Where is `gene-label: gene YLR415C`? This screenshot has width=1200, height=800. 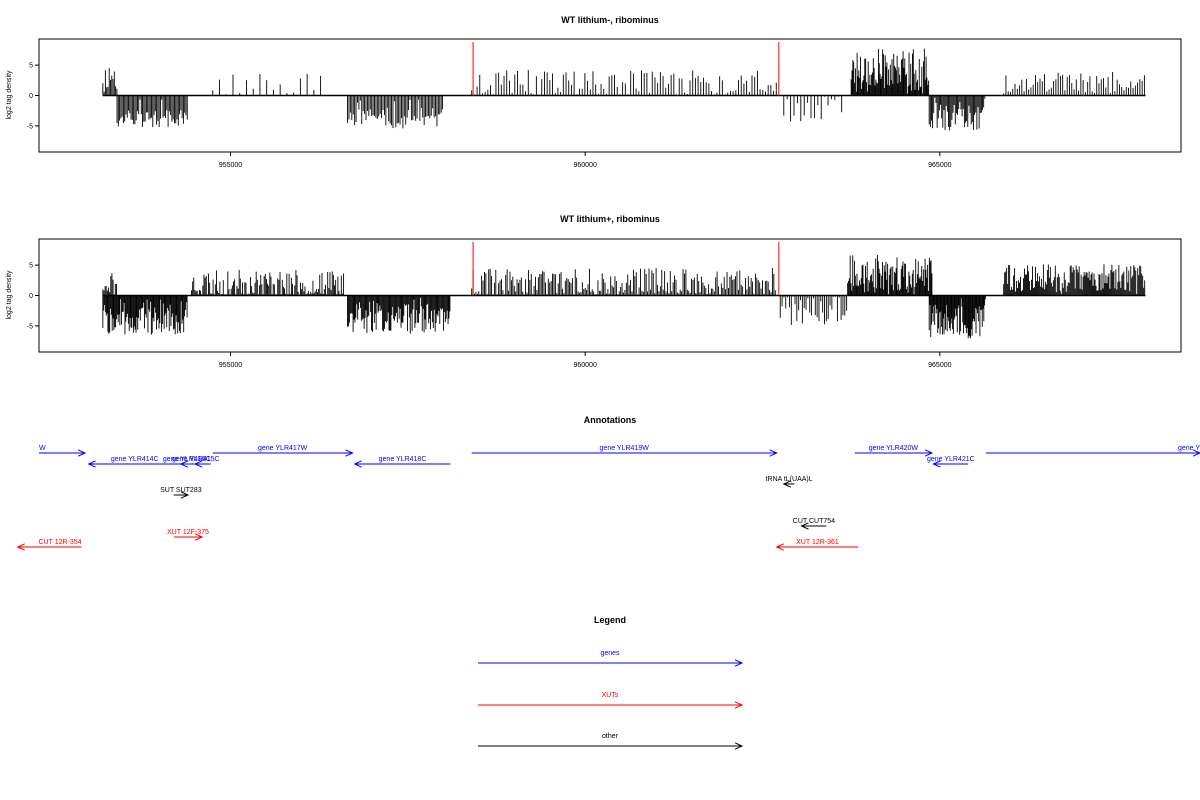
gene-label: gene YLR415C is located at coordinates (196, 459).